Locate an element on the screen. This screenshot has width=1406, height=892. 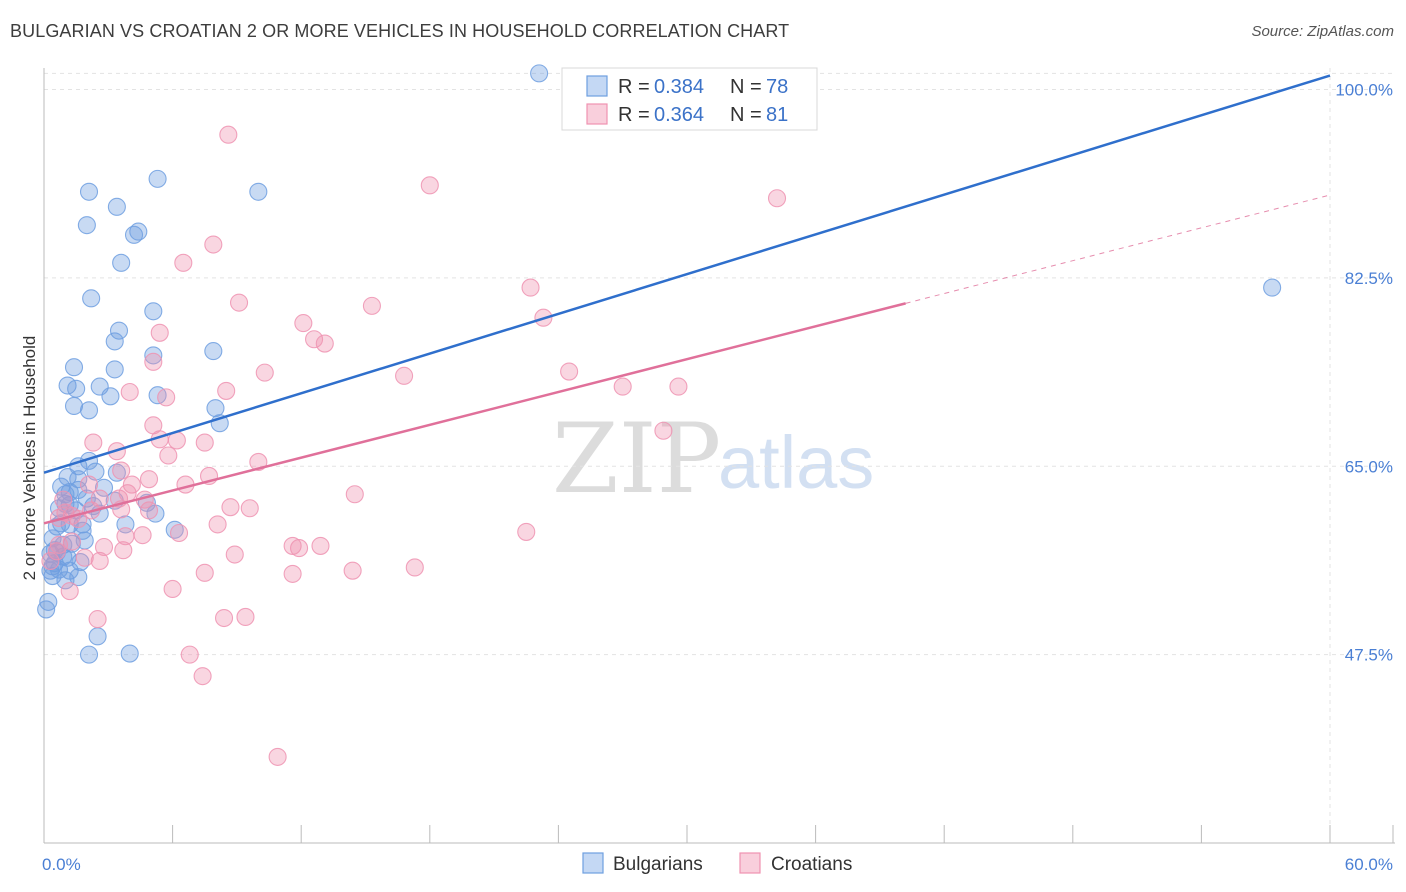
legend-n-value-croatian: 81 is located at coordinates (777, 115).